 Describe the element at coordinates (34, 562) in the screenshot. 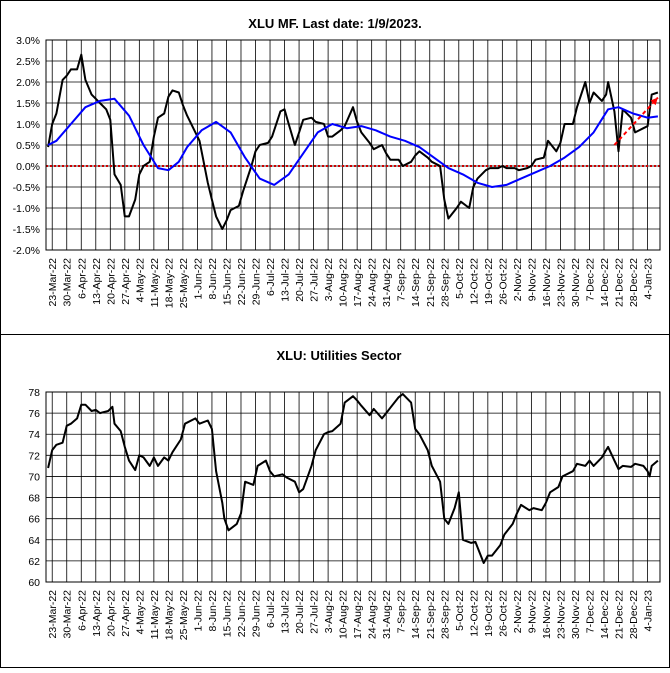

I see `y-tick-label: 62` at that location.